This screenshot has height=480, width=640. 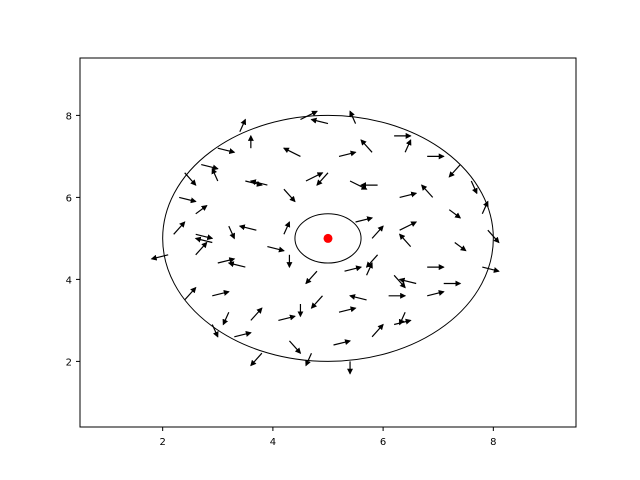 I want to click on x-tick-label: 2, so click(x=162, y=442).